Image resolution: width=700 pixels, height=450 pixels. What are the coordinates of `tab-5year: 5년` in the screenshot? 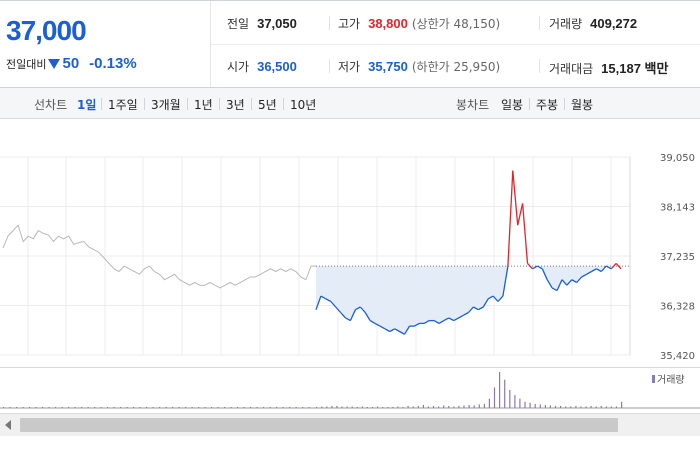 It's located at (267, 105).